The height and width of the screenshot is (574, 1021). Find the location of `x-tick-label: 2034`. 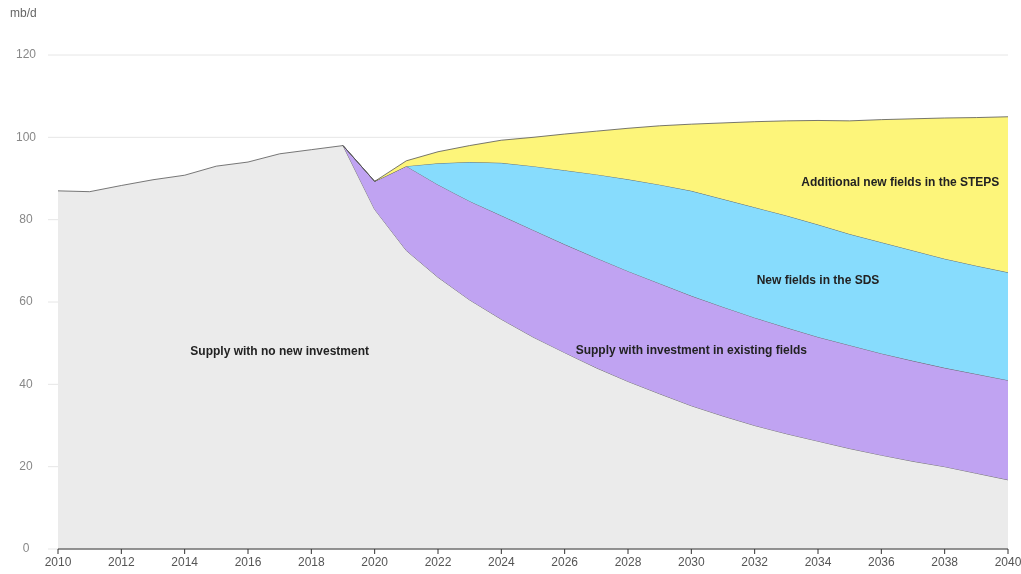

x-tick-label: 2034 is located at coordinates (818, 562).